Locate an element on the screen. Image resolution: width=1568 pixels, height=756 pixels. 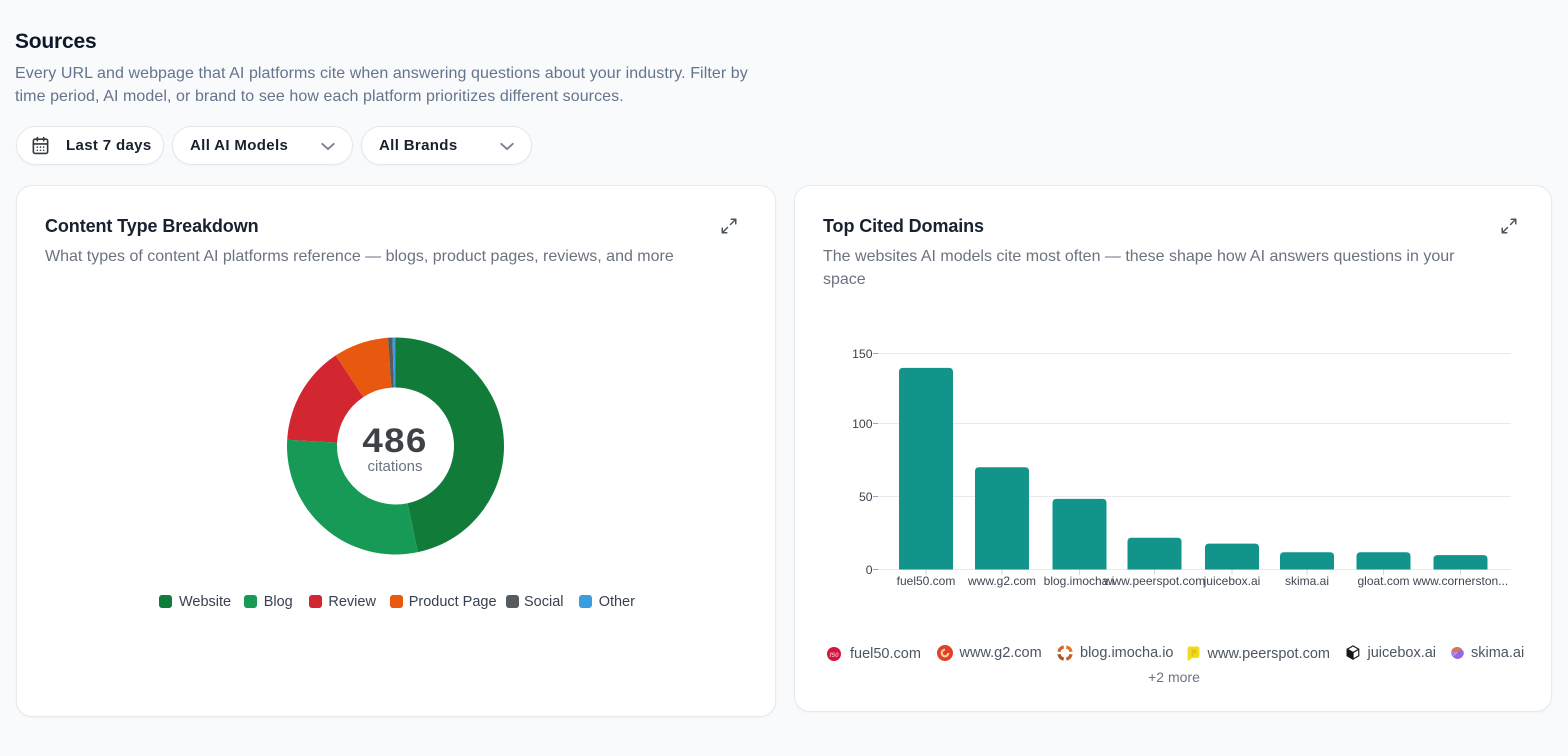
svg-text: www.peerspot.com is located at coordinates (1154, 581).